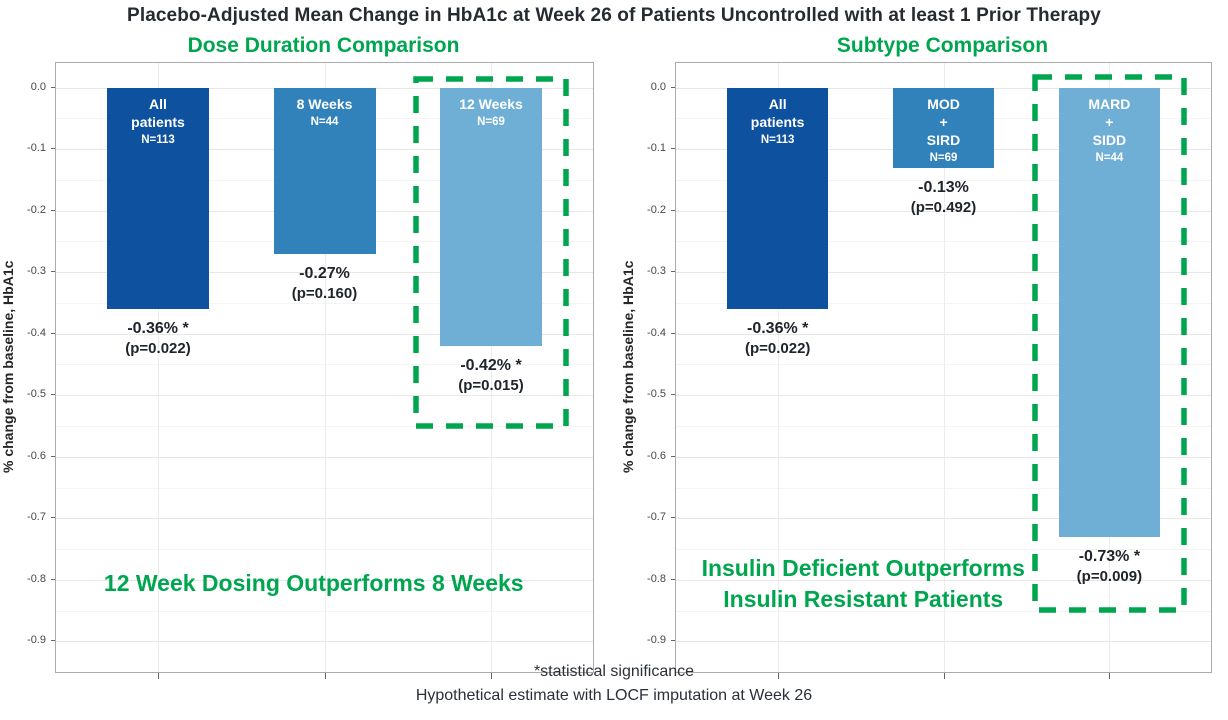 The image size is (1228, 720). I want to click on bar-pvalue-text: (p=0.022), so click(158, 349).